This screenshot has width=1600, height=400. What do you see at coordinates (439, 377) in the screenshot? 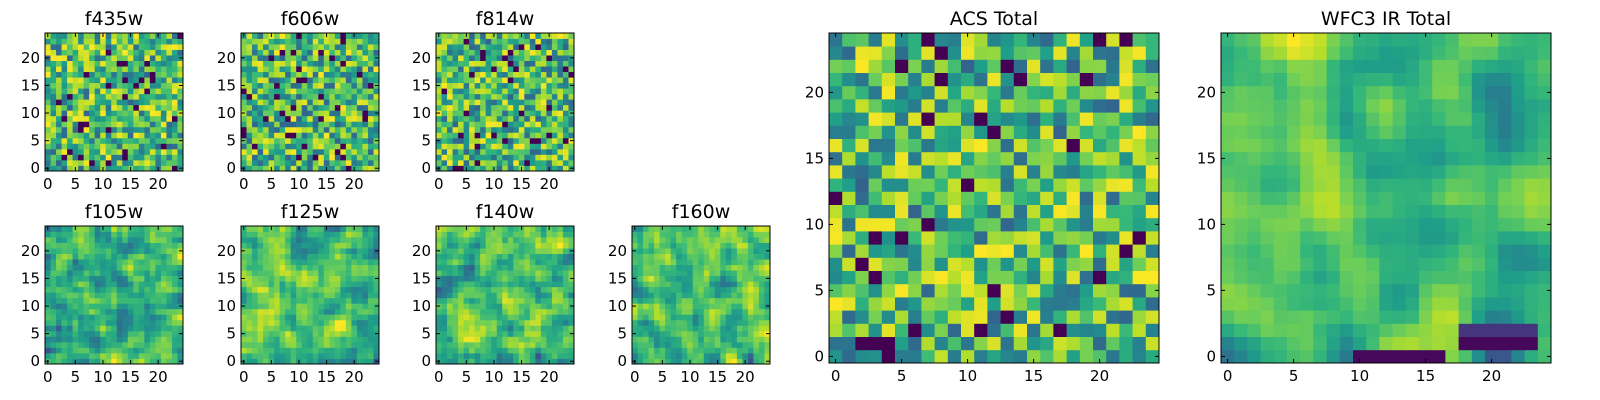
I see `x-tick-label: 0` at bounding box center [439, 377].